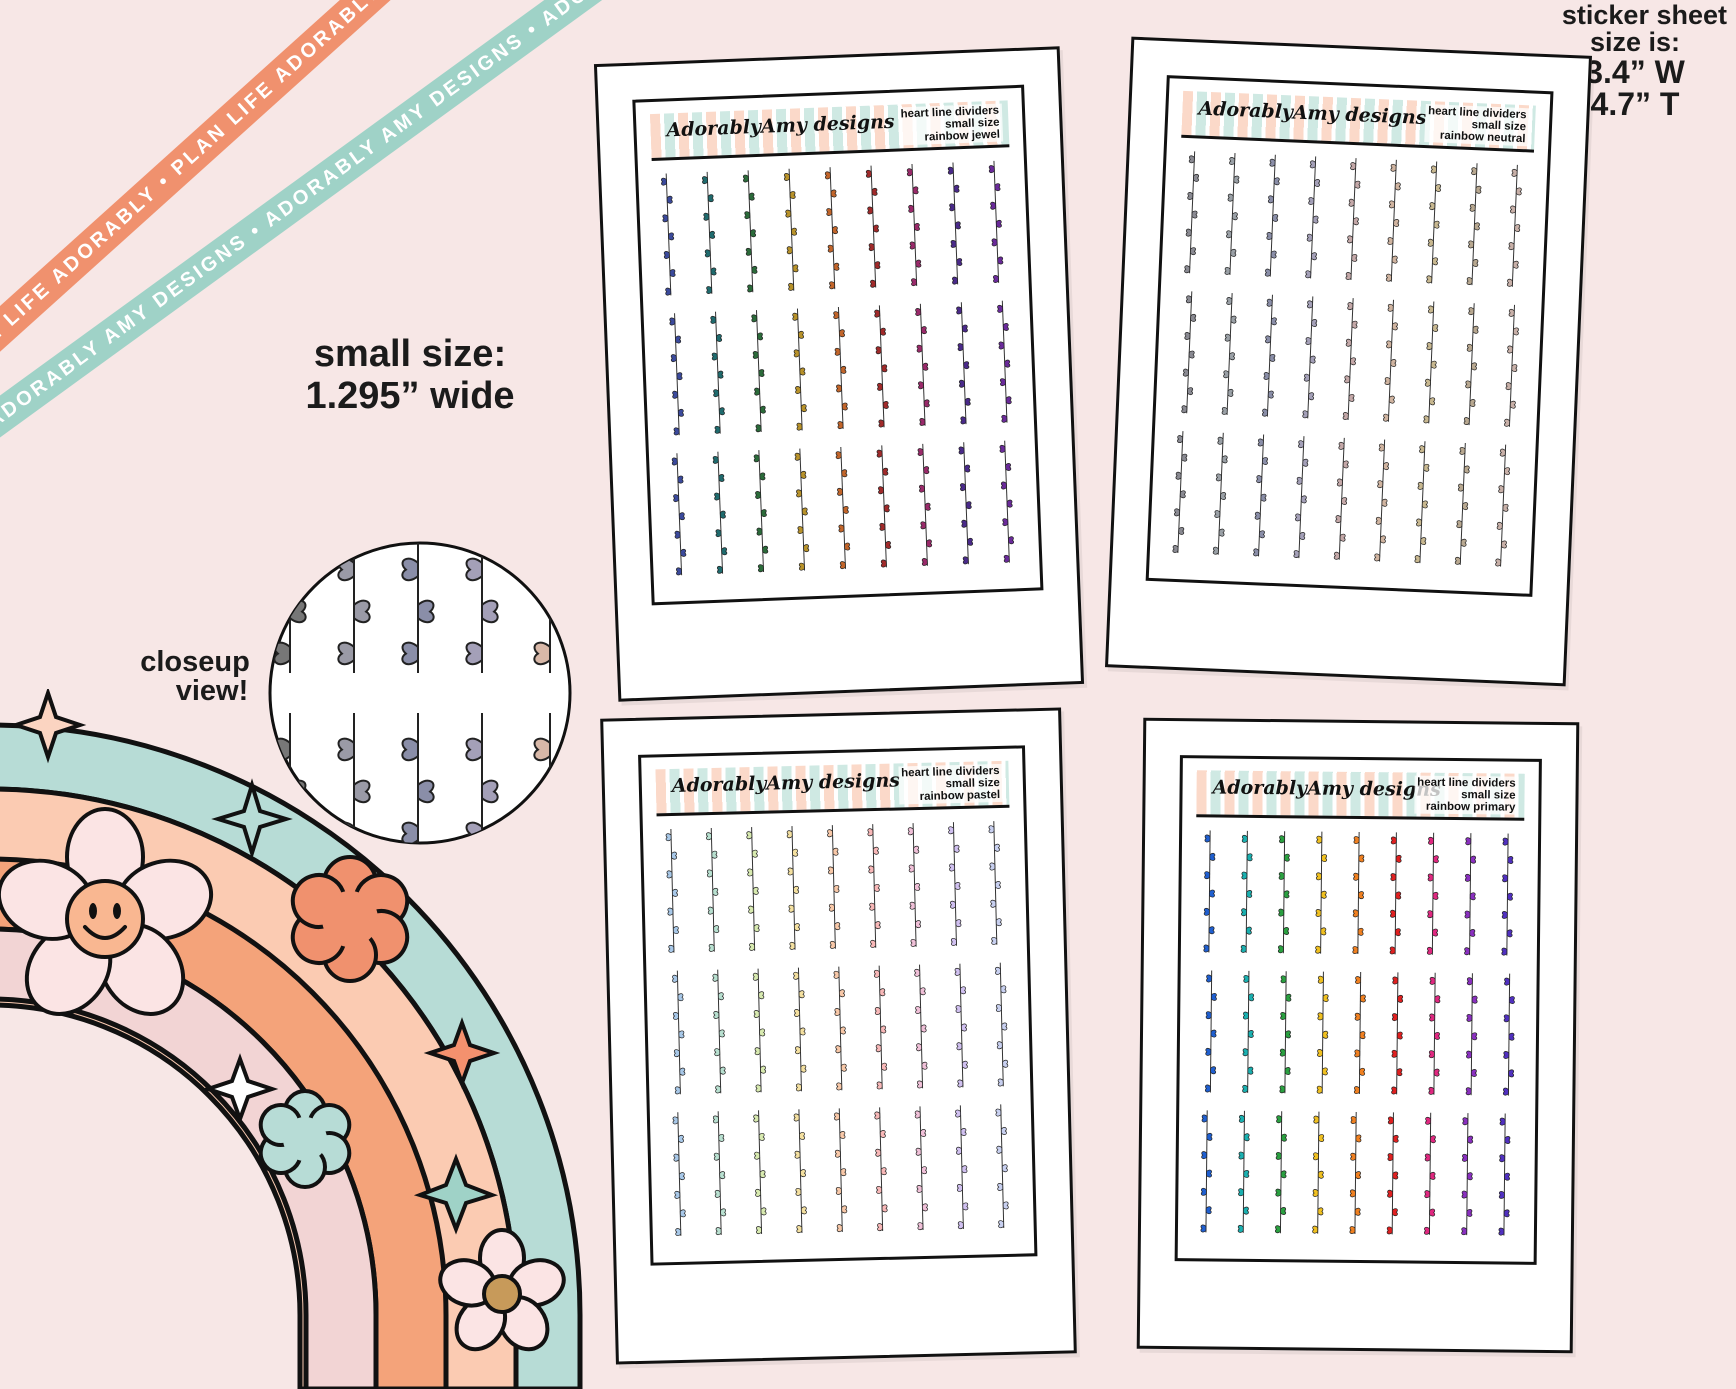 The height and width of the screenshot is (1389, 1736). Describe the element at coordinates (410, 396) in the screenshot. I see `small-size-width: 1.295” wide` at that location.